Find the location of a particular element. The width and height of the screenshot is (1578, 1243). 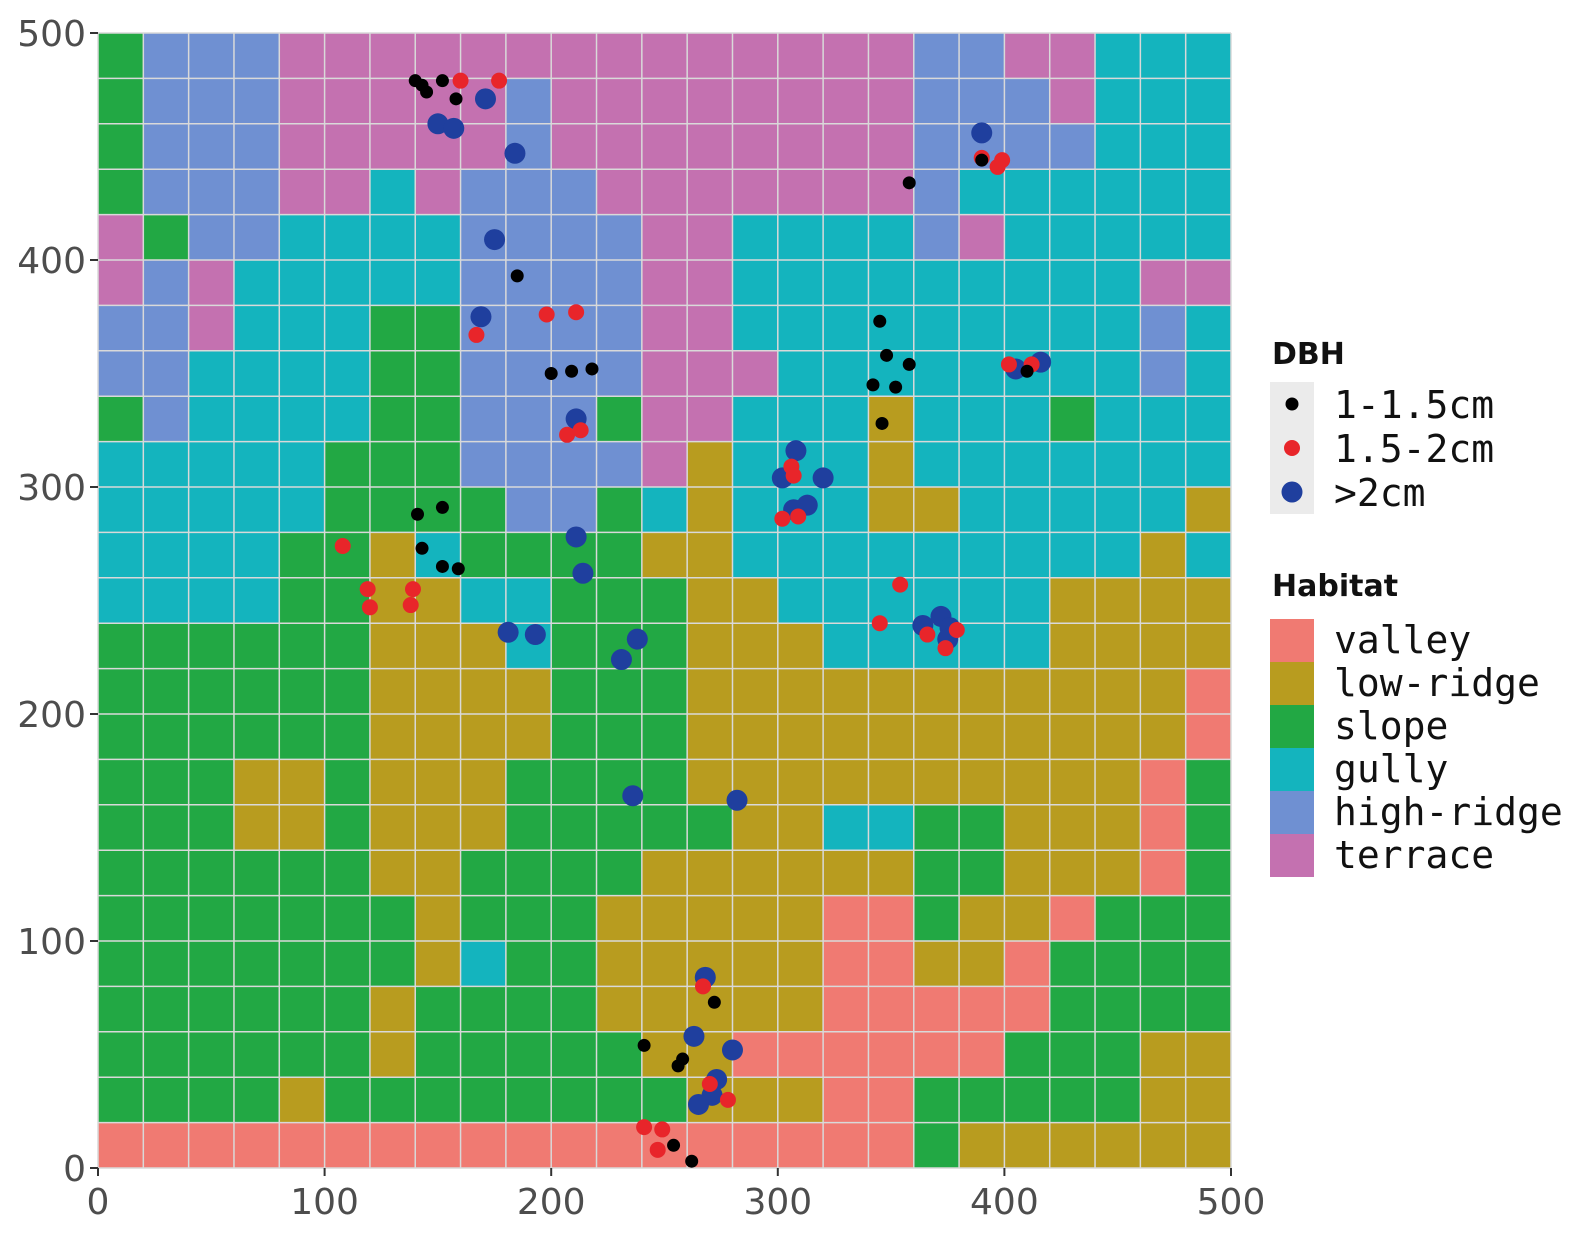

point-dbh-1.5-2cm is located at coordinates (1008, 364).